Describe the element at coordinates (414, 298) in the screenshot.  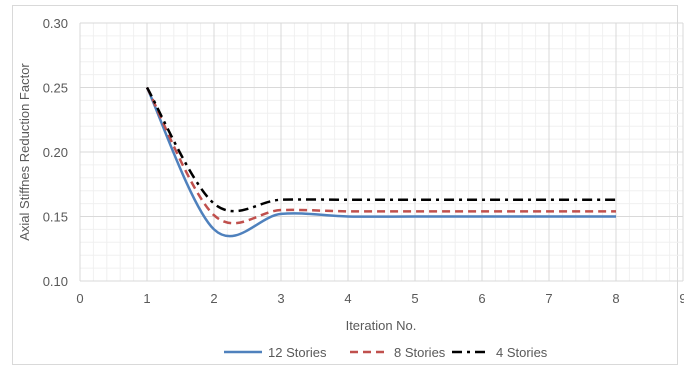
I see `x-tick-label: 5` at that location.